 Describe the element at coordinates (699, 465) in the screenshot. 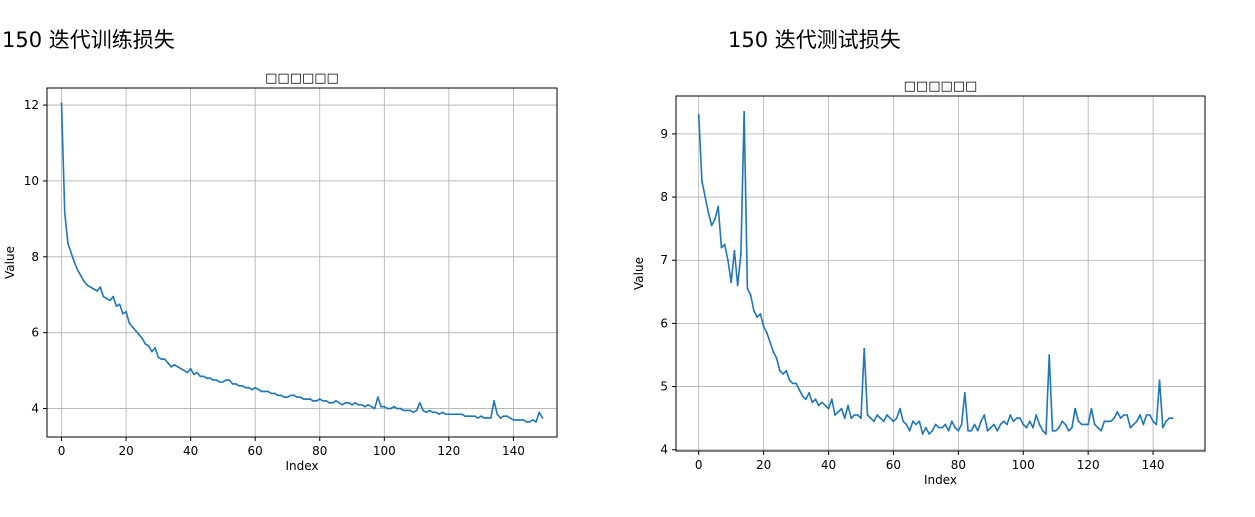

I see `x-tick-label: 0` at that location.